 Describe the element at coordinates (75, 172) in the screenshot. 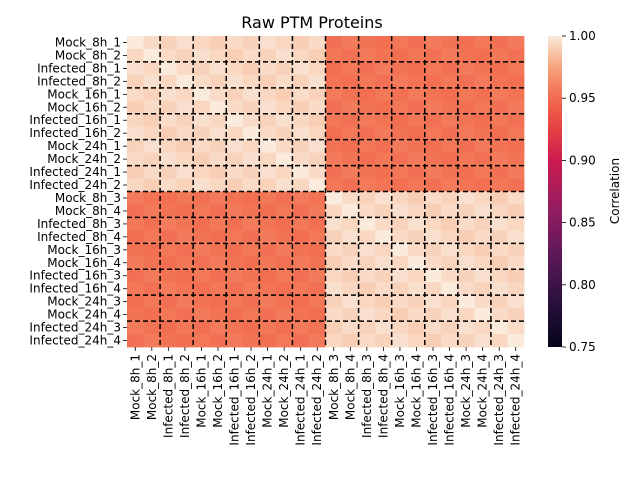

I see `y-tick-label: Infected_24h_1` at that location.